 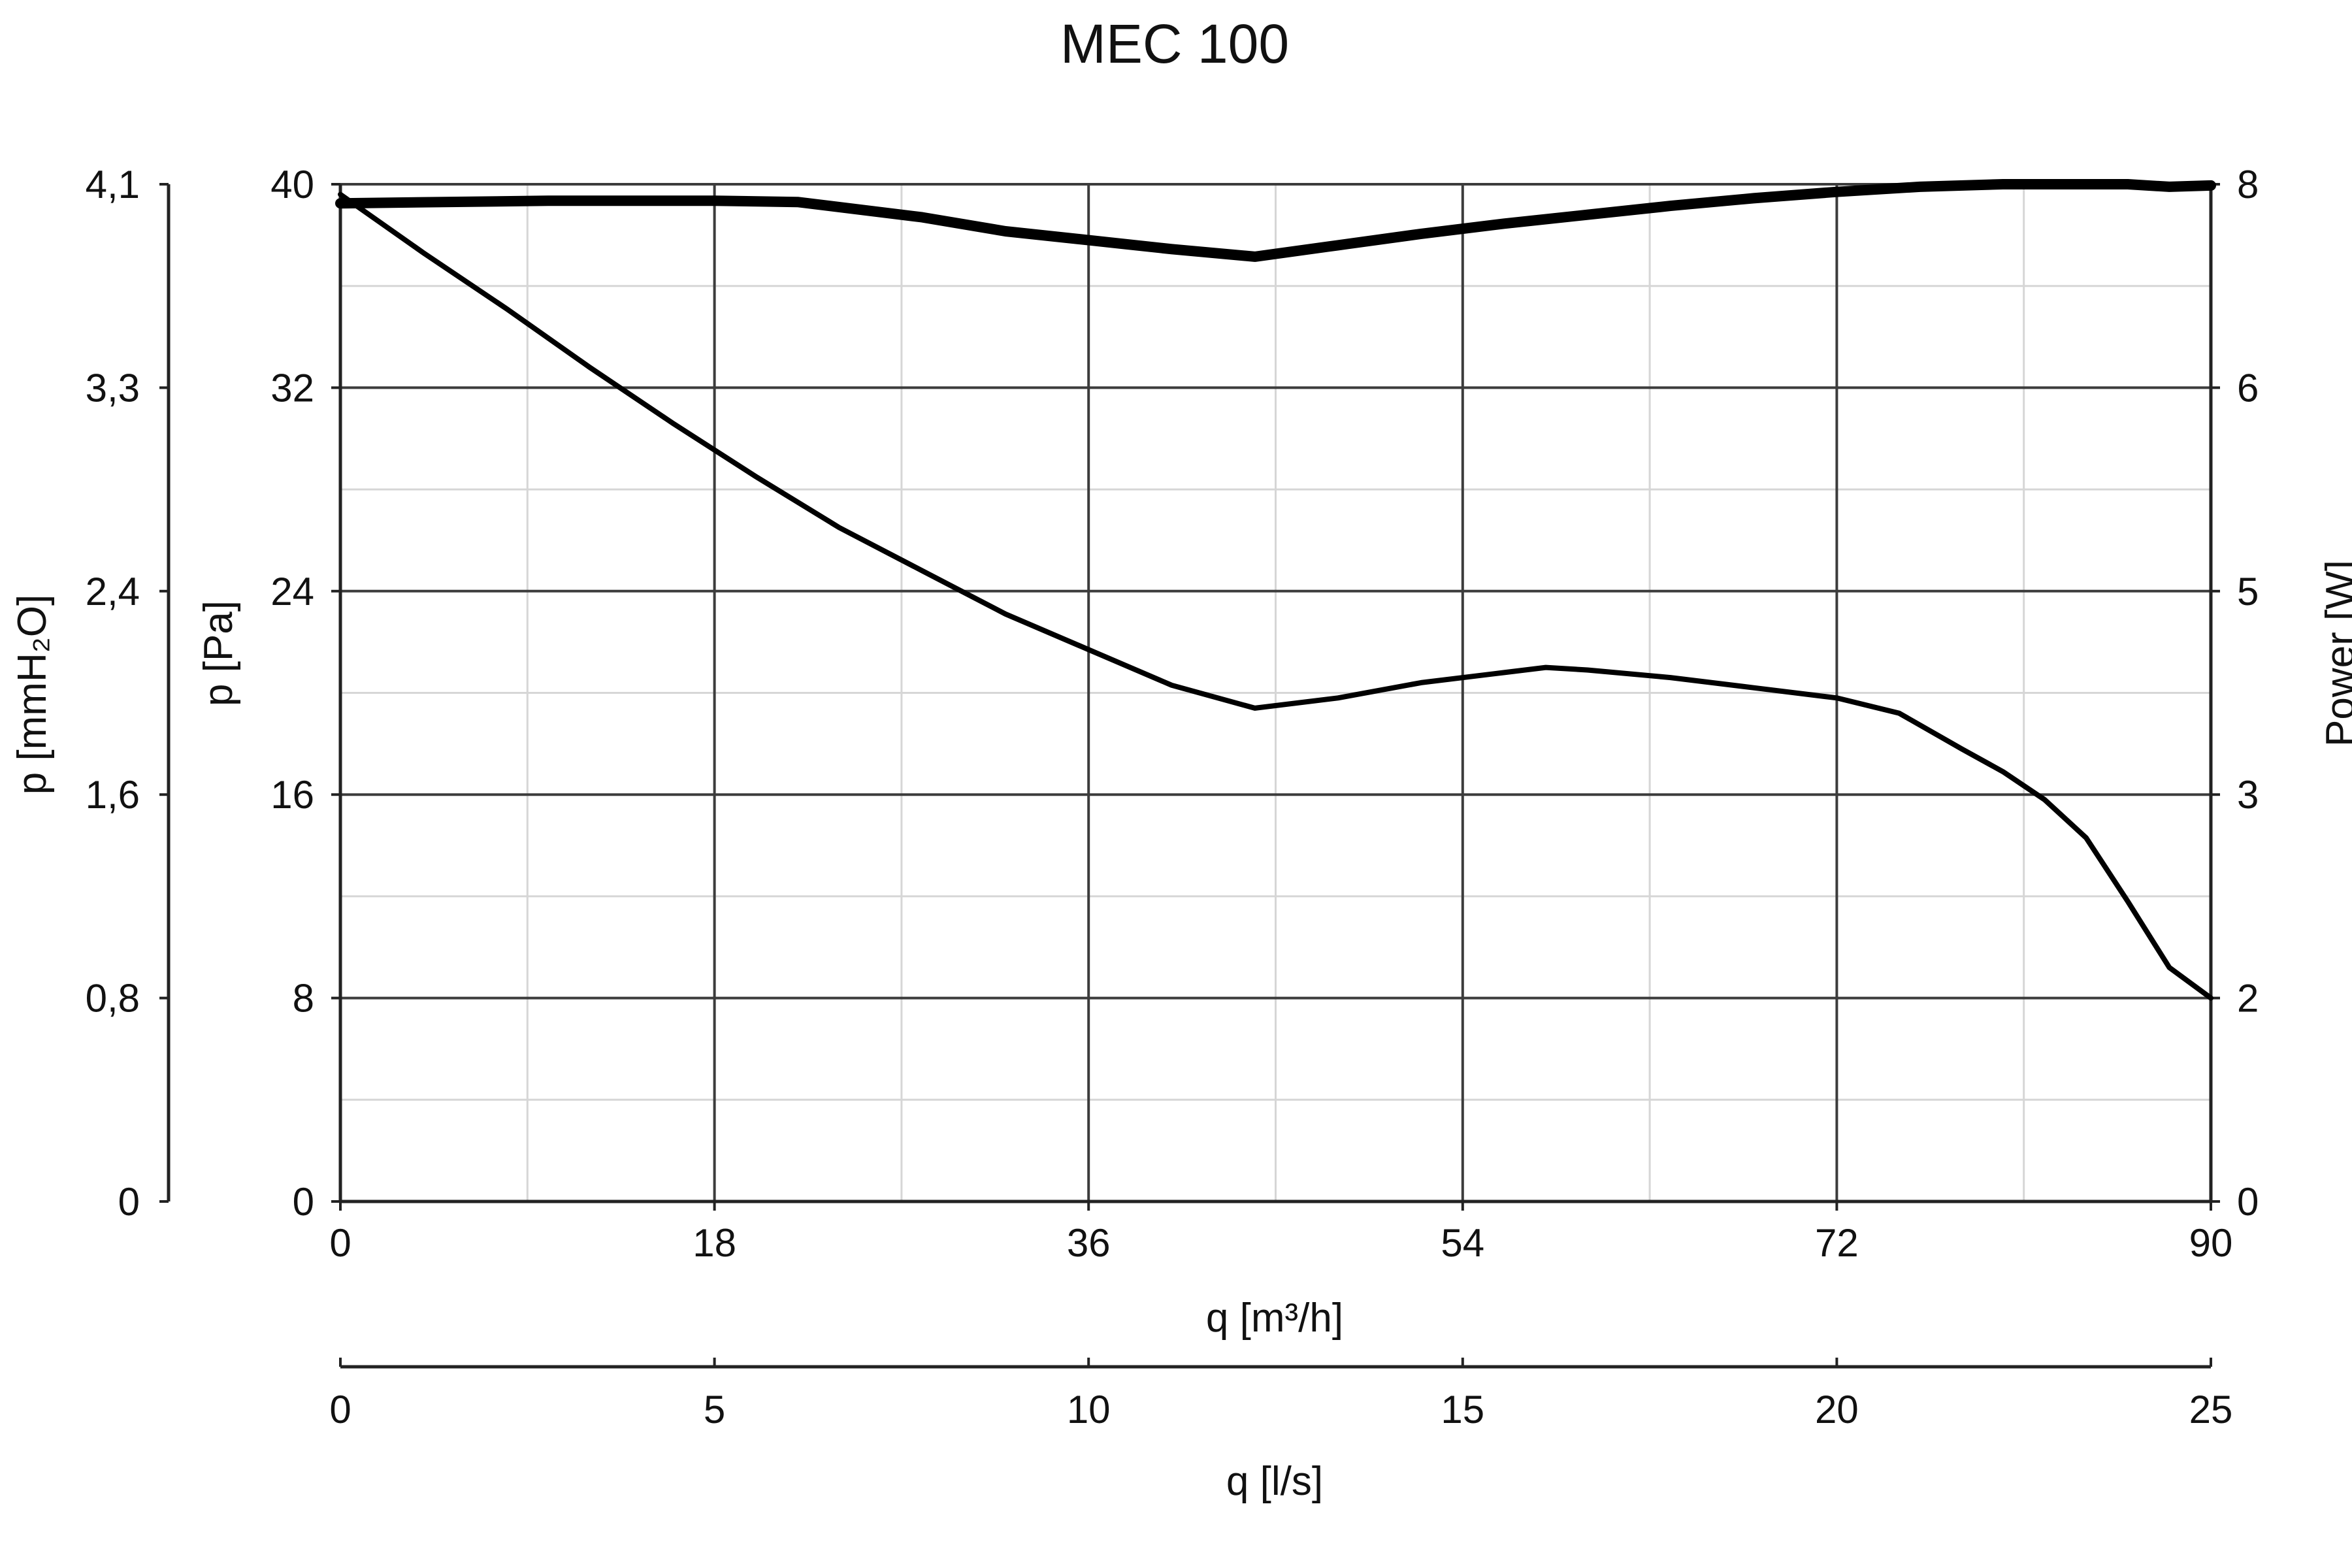 I want to click on x2-tick-label: 15, so click(x=1462, y=1409).